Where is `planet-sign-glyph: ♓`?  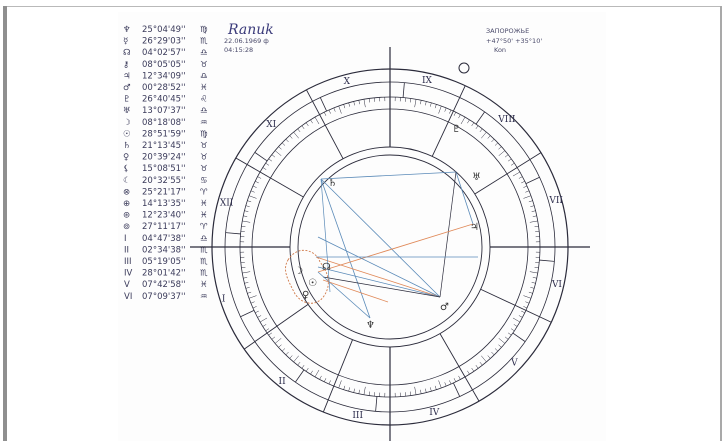 planet-sign-glyph: ♓ is located at coordinates (204, 216).